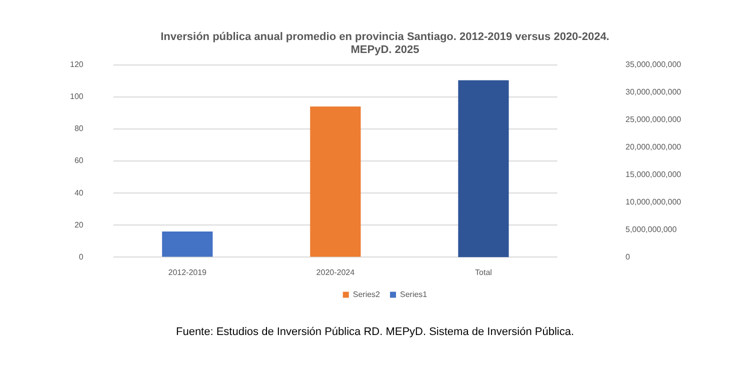 Image resolution: width=750 pixels, height=375 pixels. What do you see at coordinates (81, 257) in the screenshot?
I see `y-tick-label: 0` at bounding box center [81, 257].